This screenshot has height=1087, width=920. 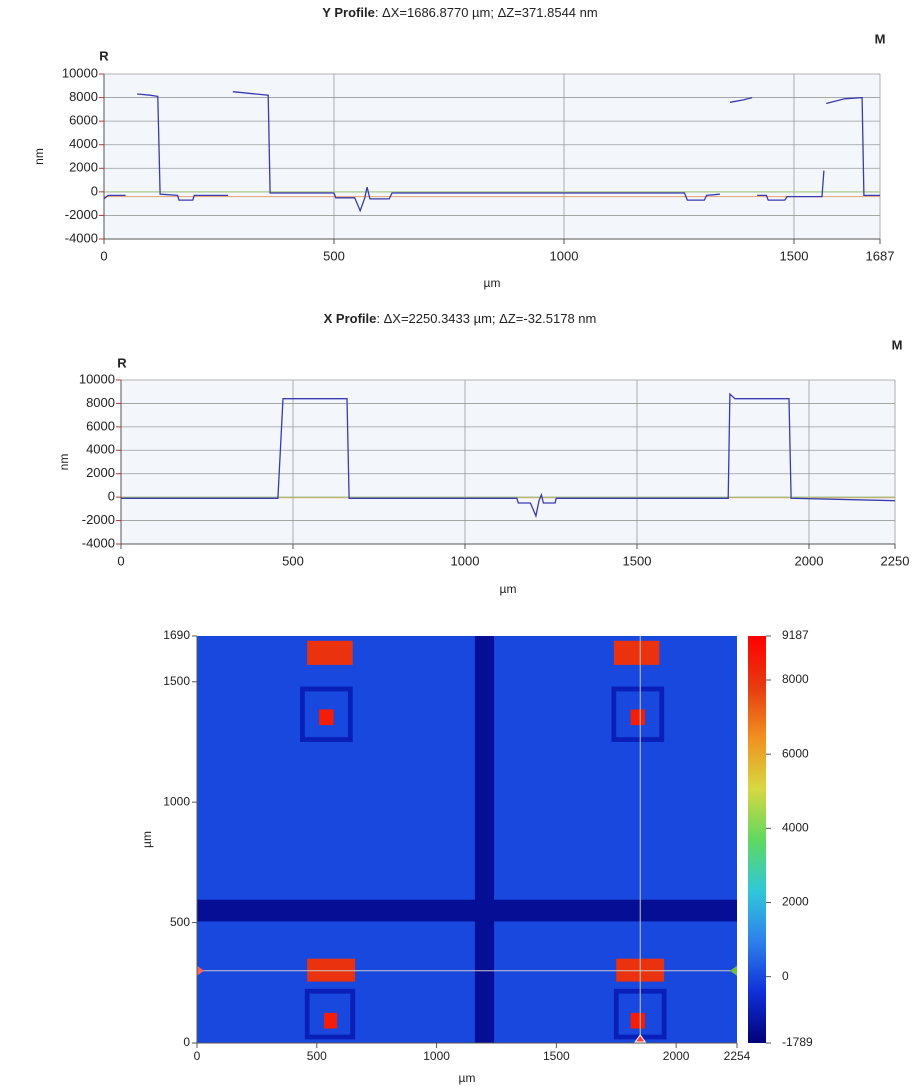 What do you see at coordinates (176, 635) in the screenshot?
I see `y-tick-label: 1690` at bounding box center [176, 635].